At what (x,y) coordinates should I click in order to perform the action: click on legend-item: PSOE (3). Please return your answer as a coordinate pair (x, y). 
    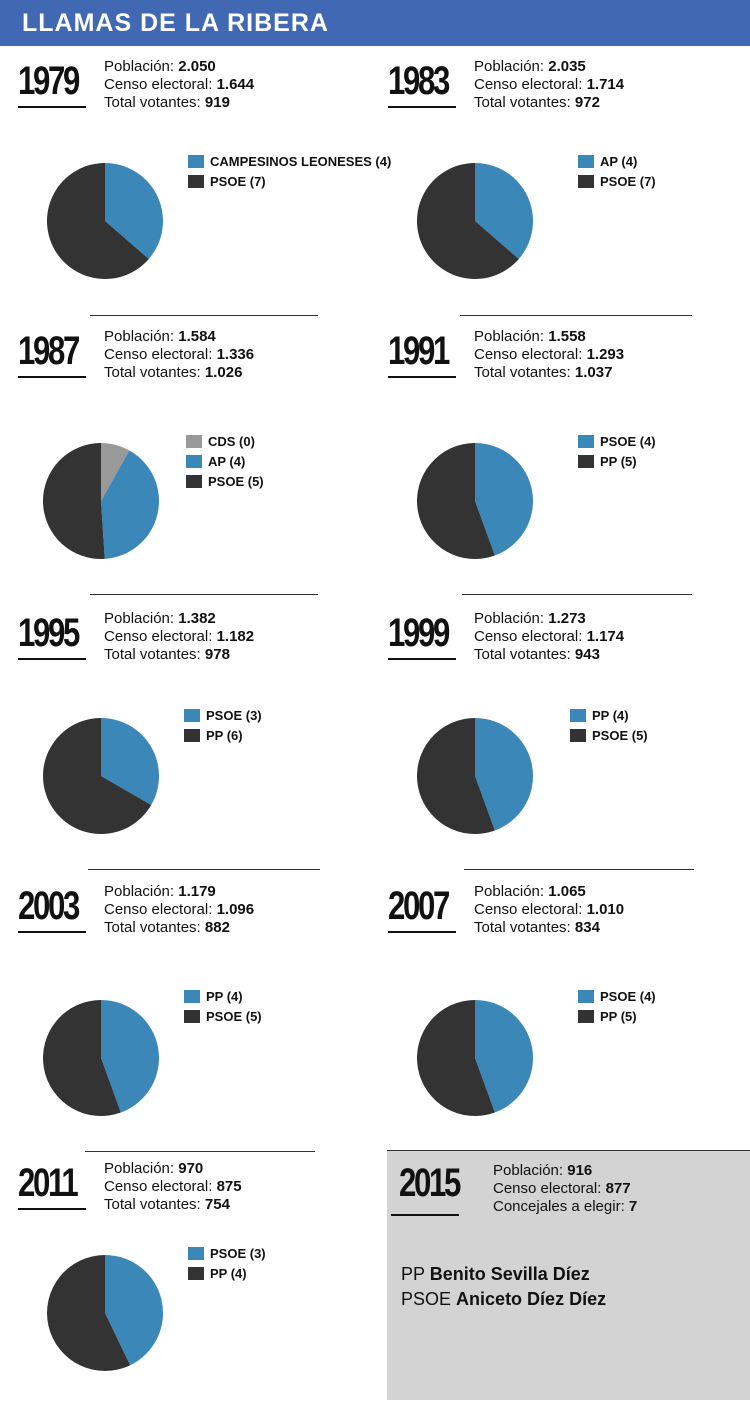
    Looking at the image, I should click on (223, 718).